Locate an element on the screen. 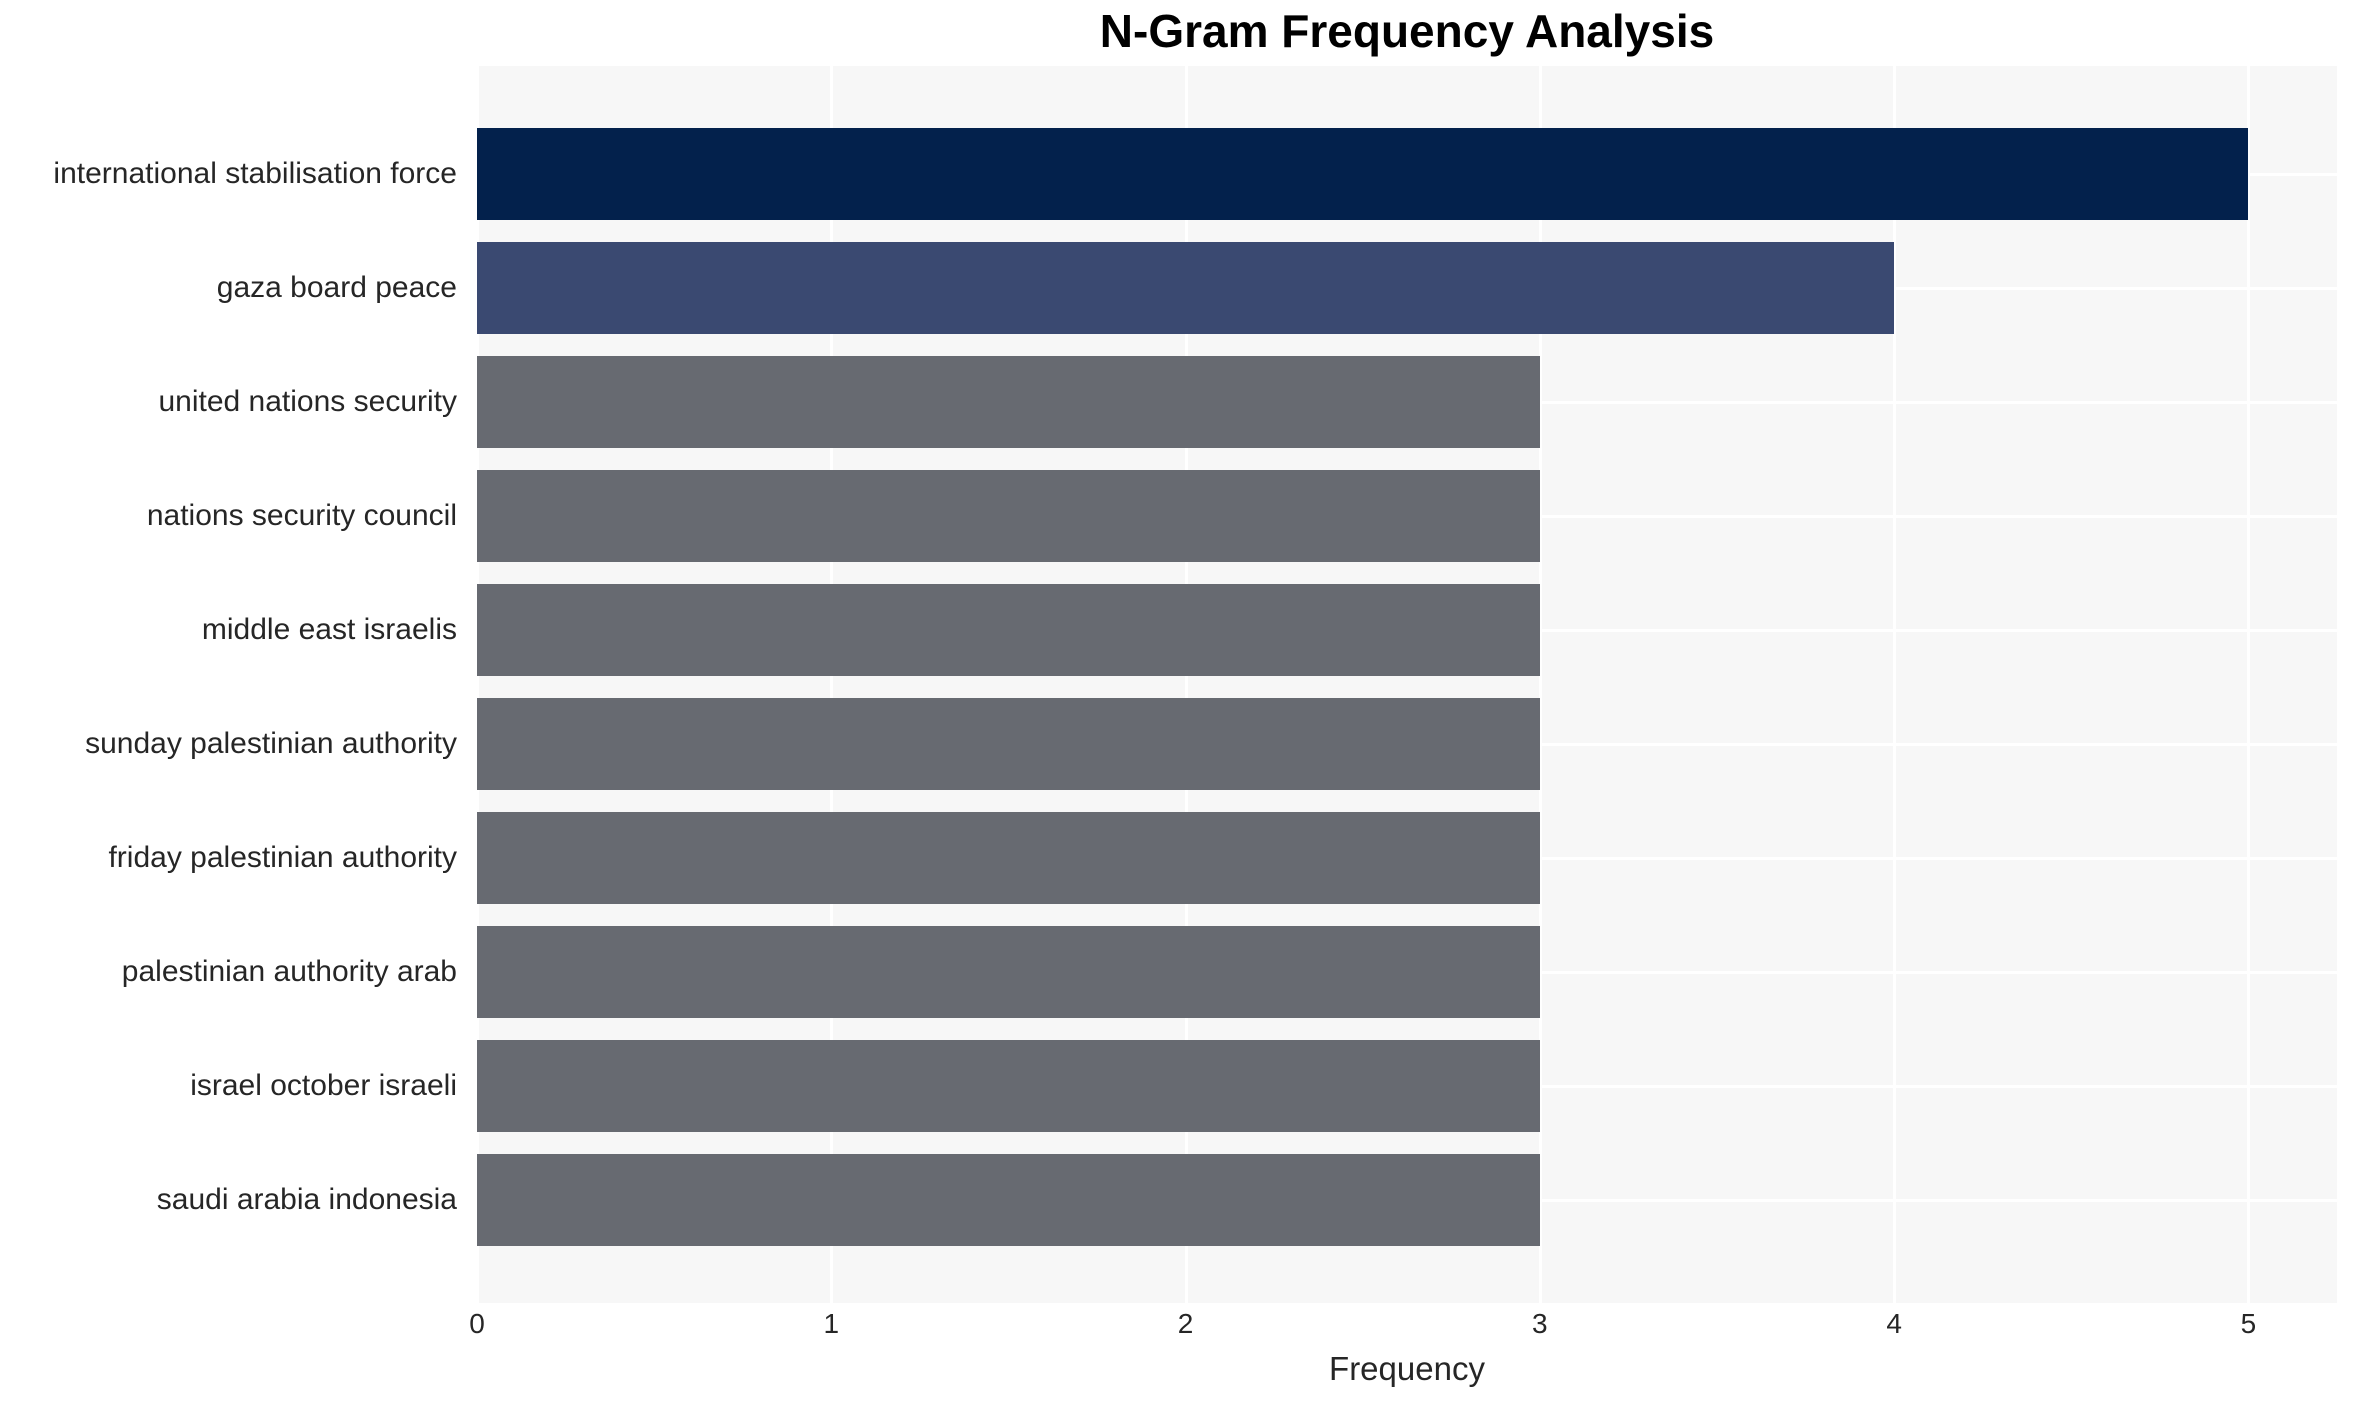 The width and height of the screenshot is (2358, 1402). category-label: middle east israelis is located at coordinates (329, 629).